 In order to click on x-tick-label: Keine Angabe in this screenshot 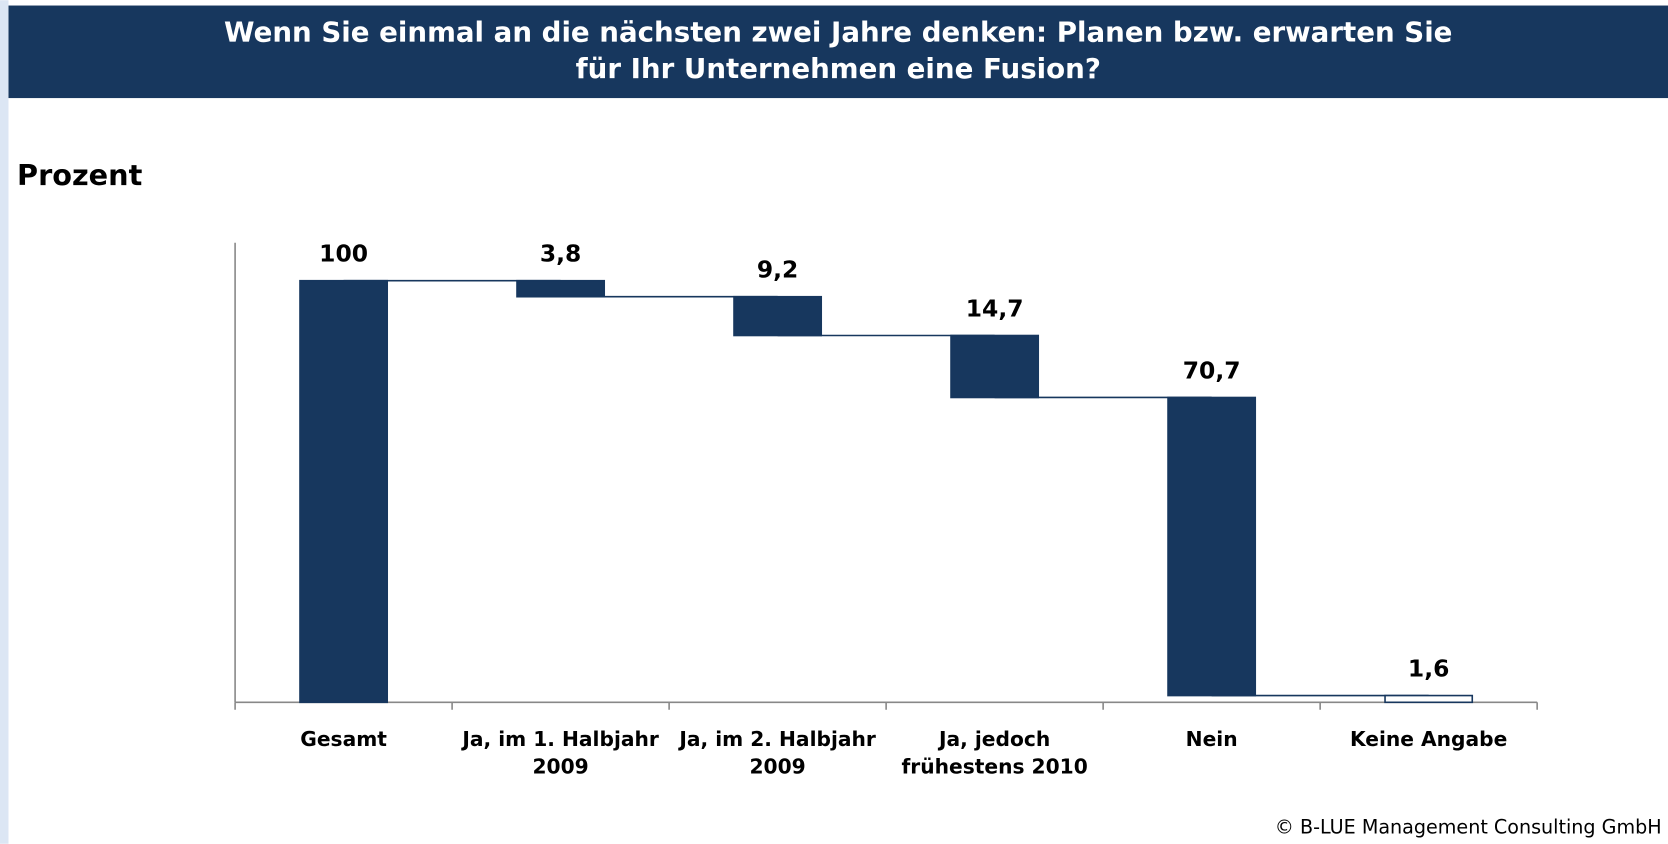, I will do `click(1428, 739)`.